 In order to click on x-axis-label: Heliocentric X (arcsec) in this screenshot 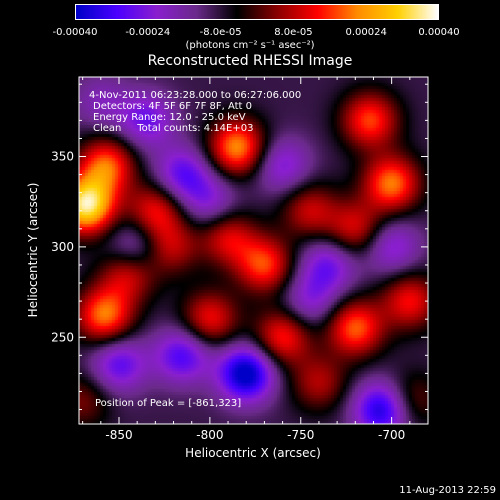, I will do `click(253, 453)`.